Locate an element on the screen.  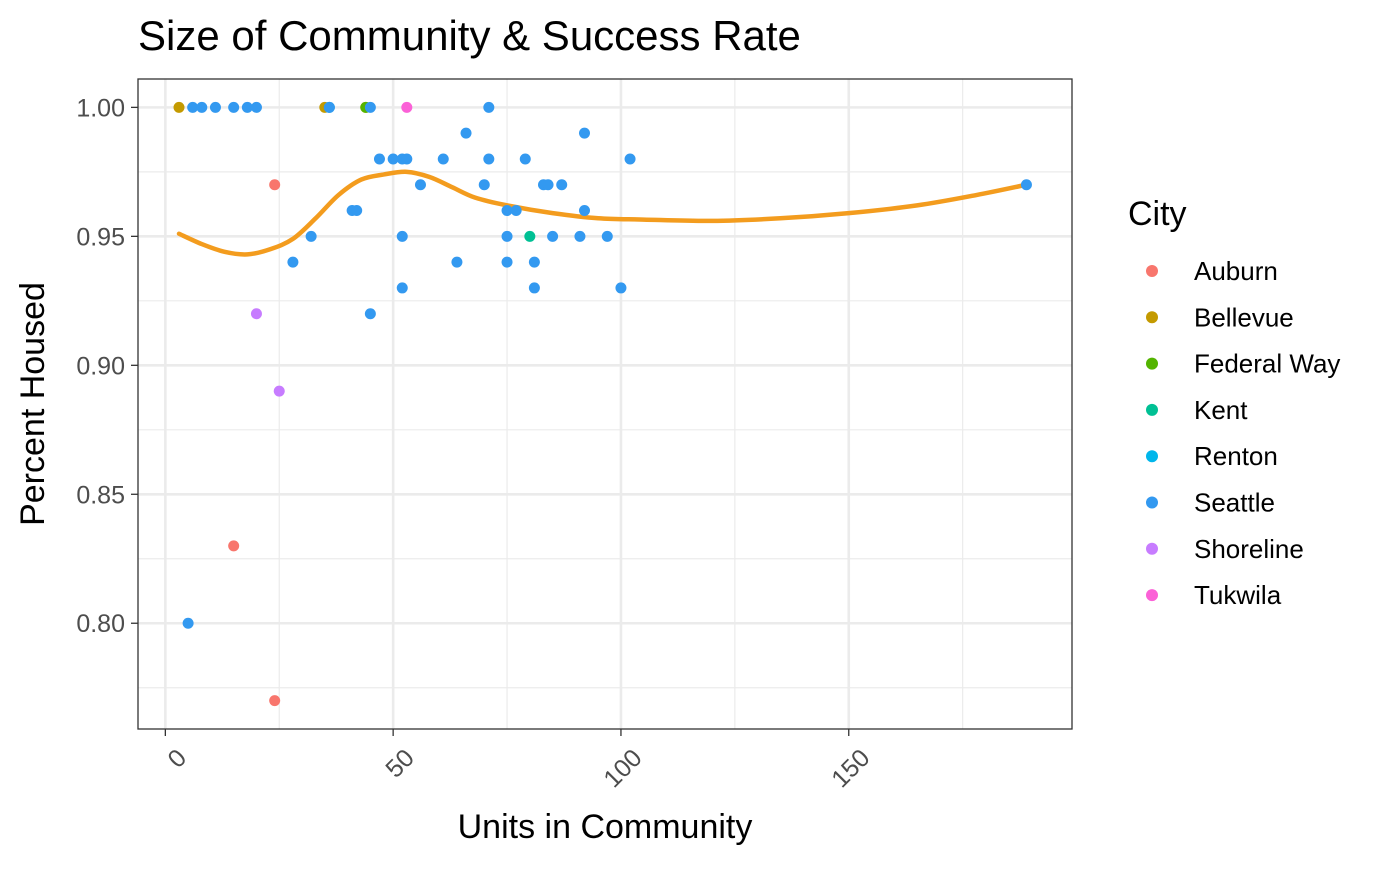
legend-item: Auburn is located at coordinates (1212, 271).